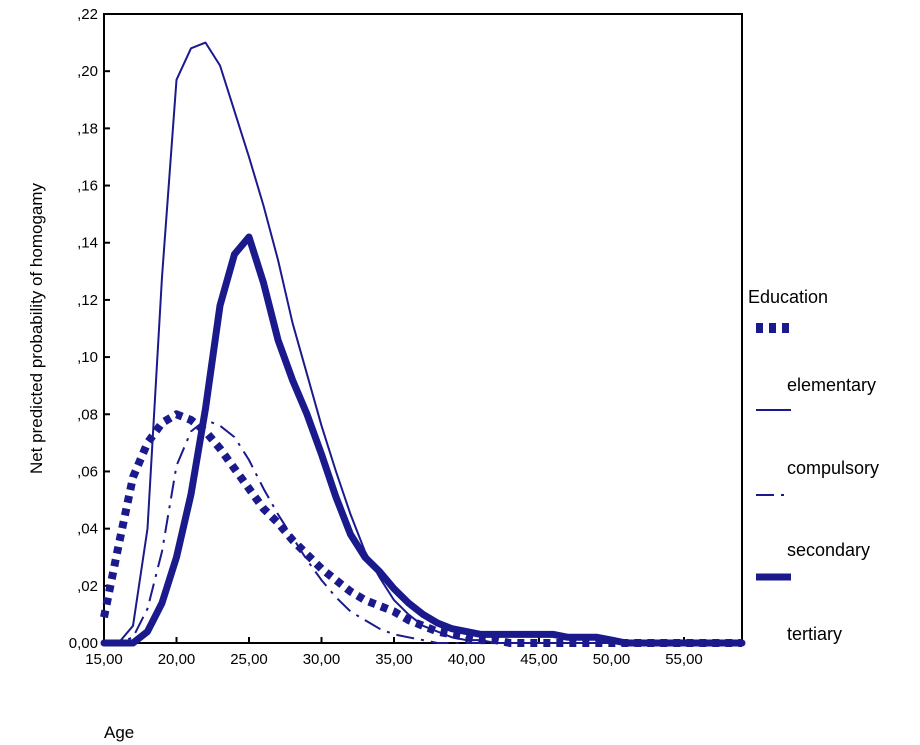 This screenshot has width=920, height=745. I want to click on x-tick-label: 55,00, so click(684, 659).